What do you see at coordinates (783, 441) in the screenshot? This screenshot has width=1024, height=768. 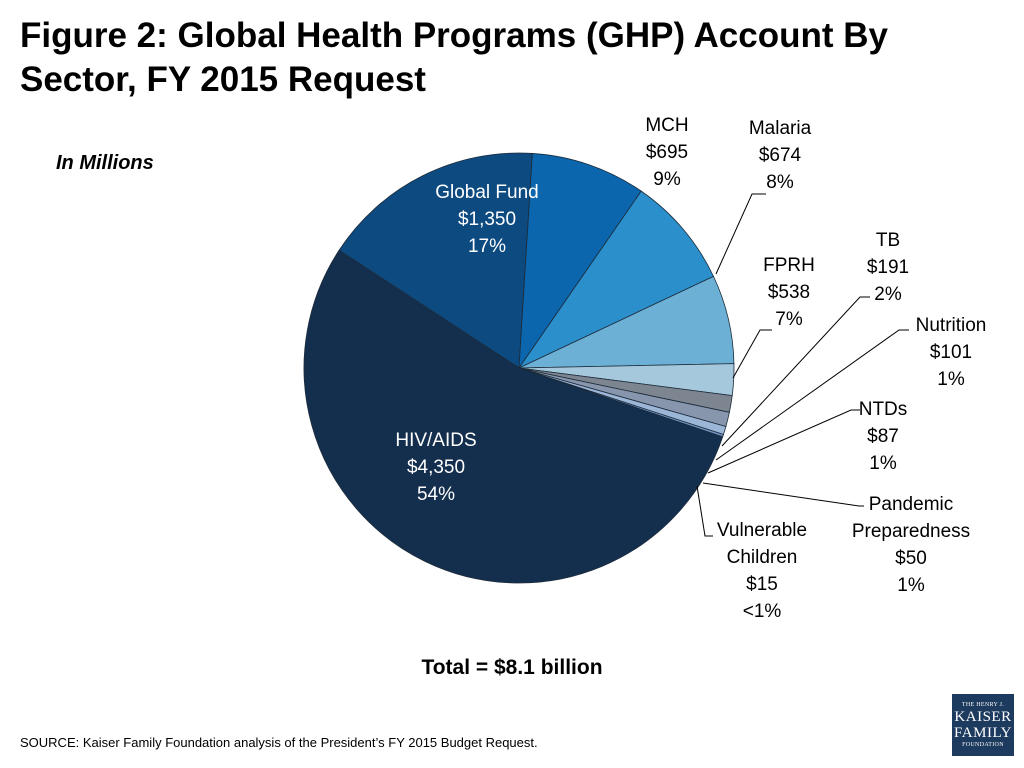 I see `leader-line-ntds` at bounding box center [783, 441].